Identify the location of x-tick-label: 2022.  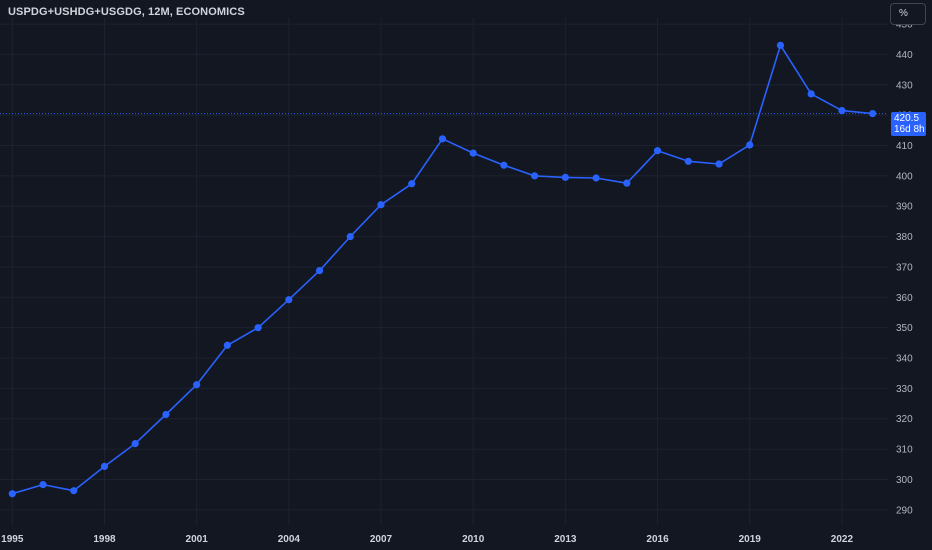
(842, 539).